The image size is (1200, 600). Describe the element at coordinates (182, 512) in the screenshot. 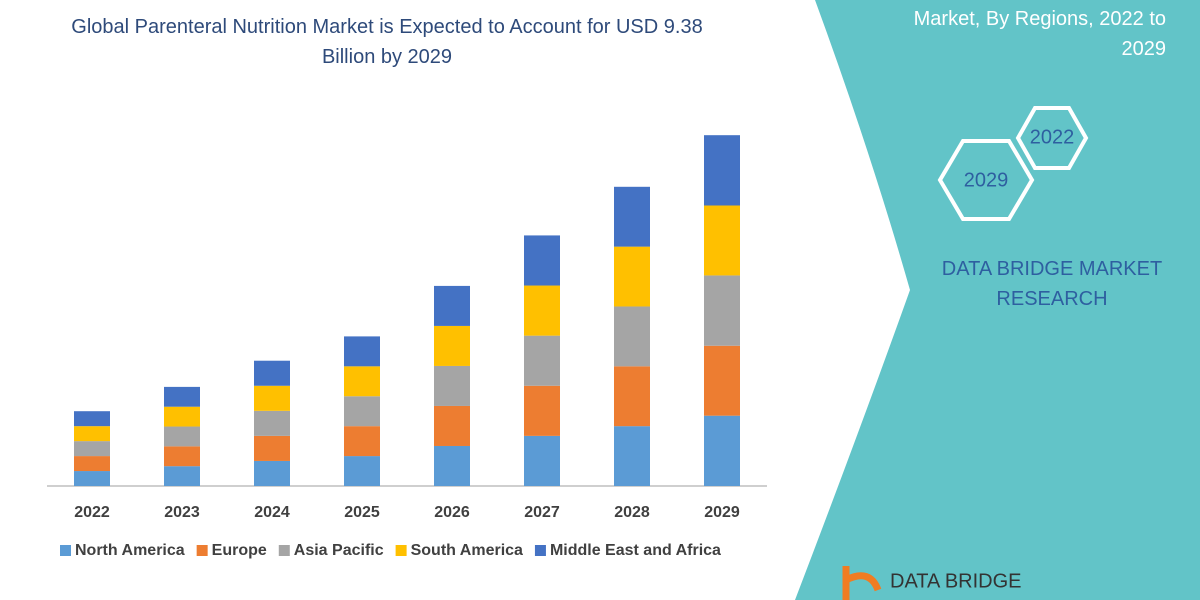

I see `x-tick-label: 2023` at that location.